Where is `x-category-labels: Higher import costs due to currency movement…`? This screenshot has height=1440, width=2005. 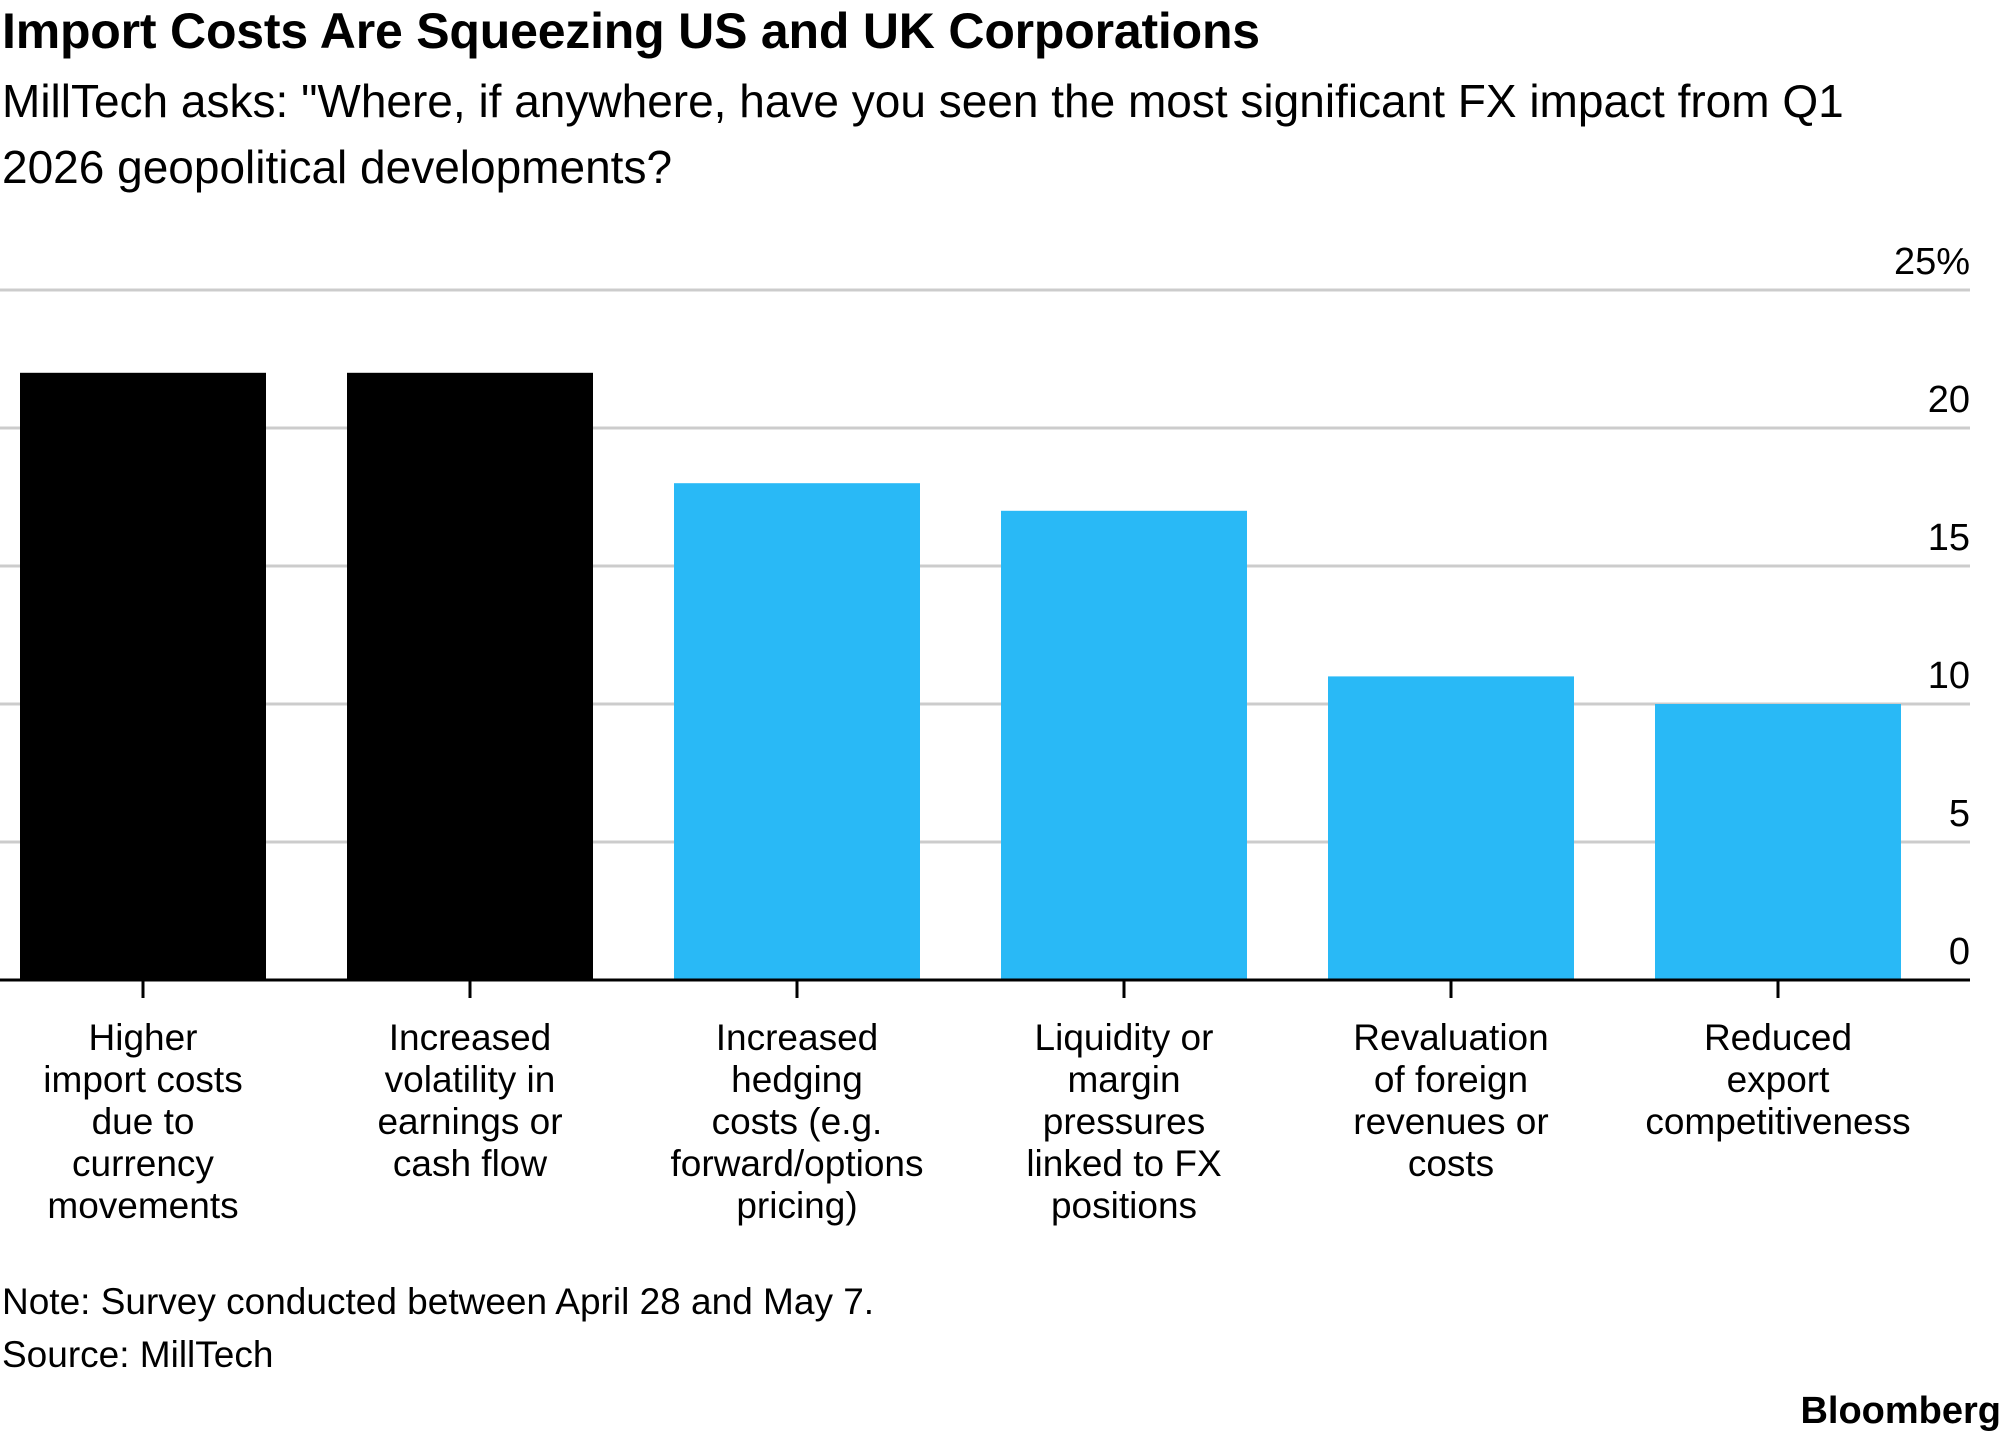
x-category-labels: Higher import costs due to currency movement… is located at coordinates (976, 1121).